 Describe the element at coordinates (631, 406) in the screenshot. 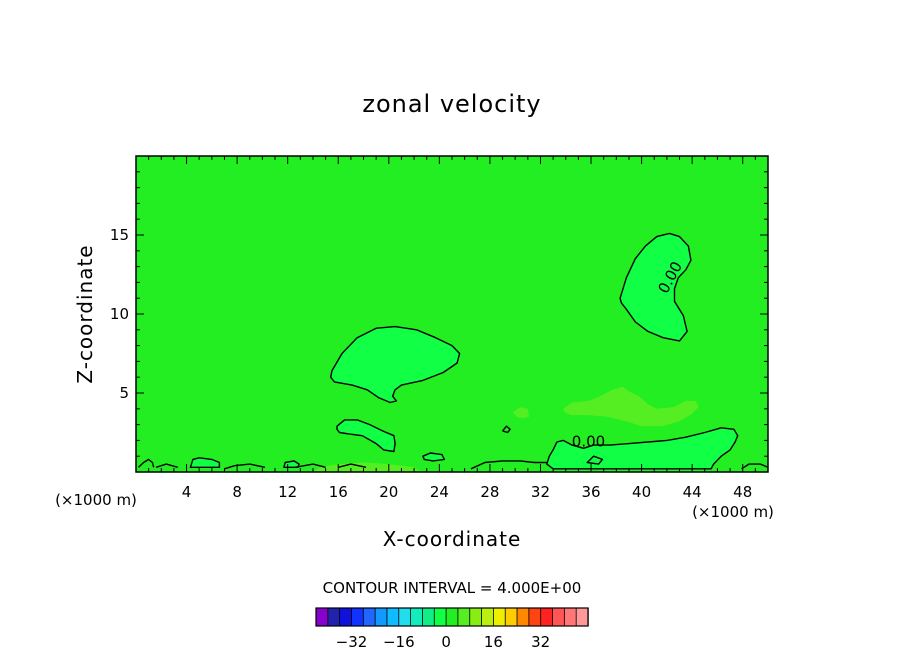

I see `contour-region-positive-8-patch` at that location.